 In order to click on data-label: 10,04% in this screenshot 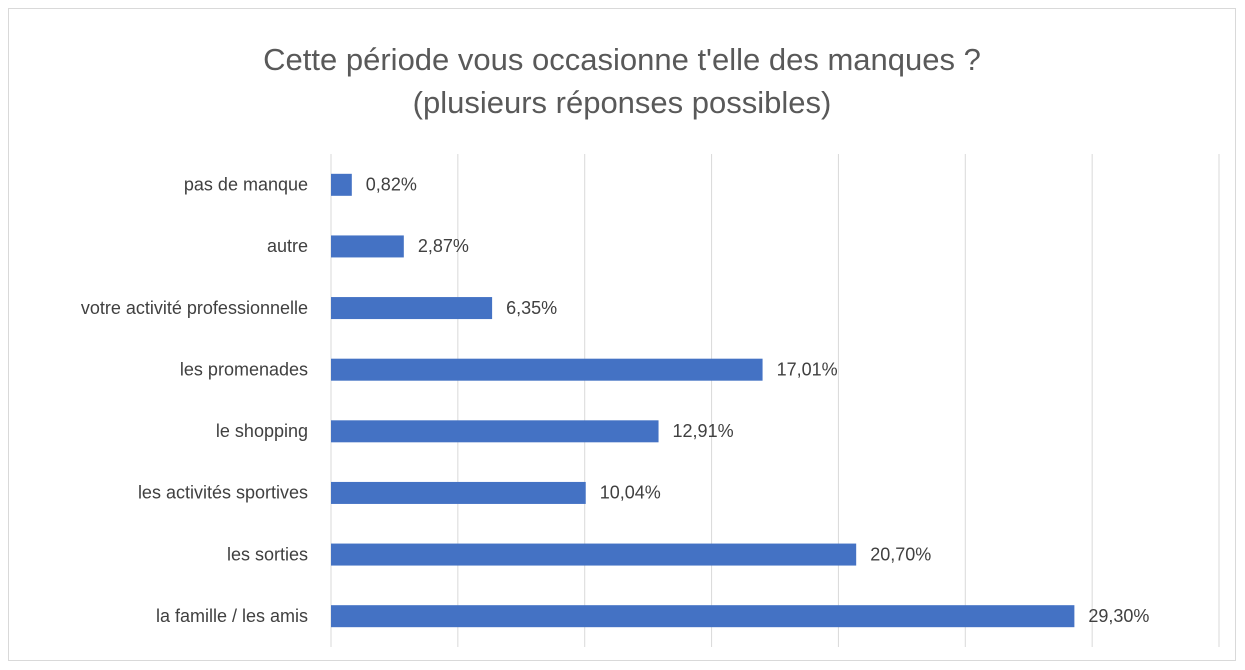, I will do `click(630, 493)`.